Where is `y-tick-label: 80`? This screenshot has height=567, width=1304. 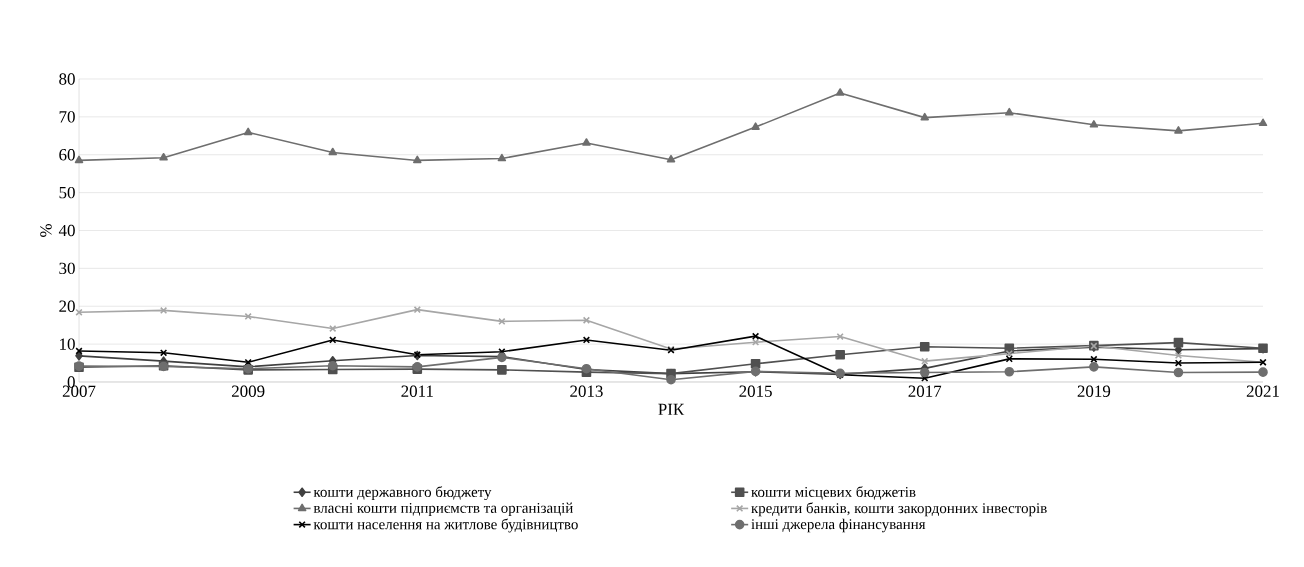
y-tick-label: 80 is located at coordinates (67, 79).